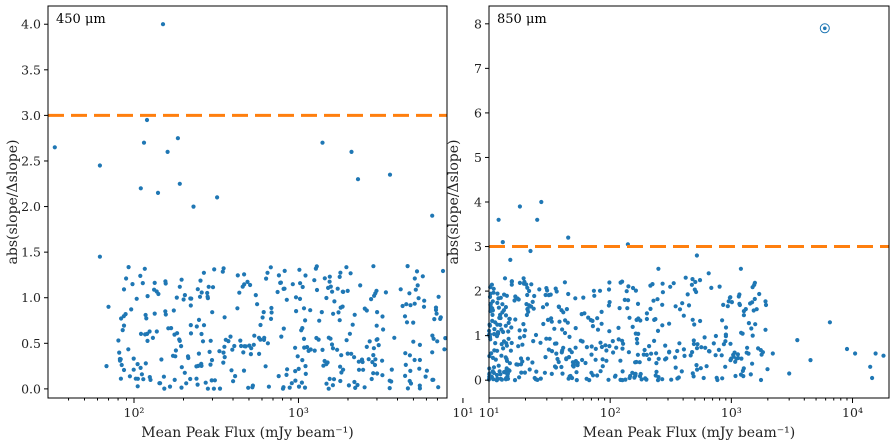 This screenshot has width=895, height=448. What do you see at coordinates (852, 412) in the screenshot?
I see `x-tick-label: 10⁴` at bounding box center [852, 412].